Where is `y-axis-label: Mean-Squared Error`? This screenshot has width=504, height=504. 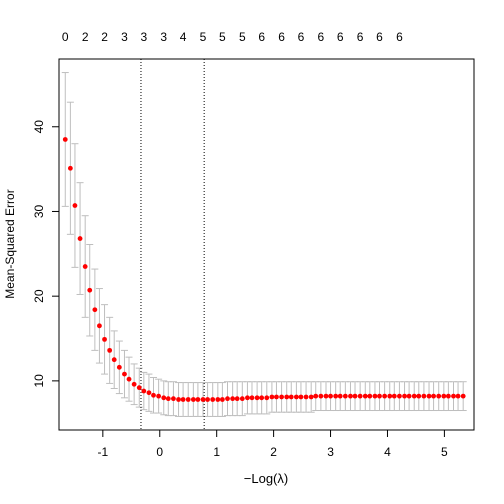
y-axis-label: Mean-Squared Error is located at coordinates (10, 243).